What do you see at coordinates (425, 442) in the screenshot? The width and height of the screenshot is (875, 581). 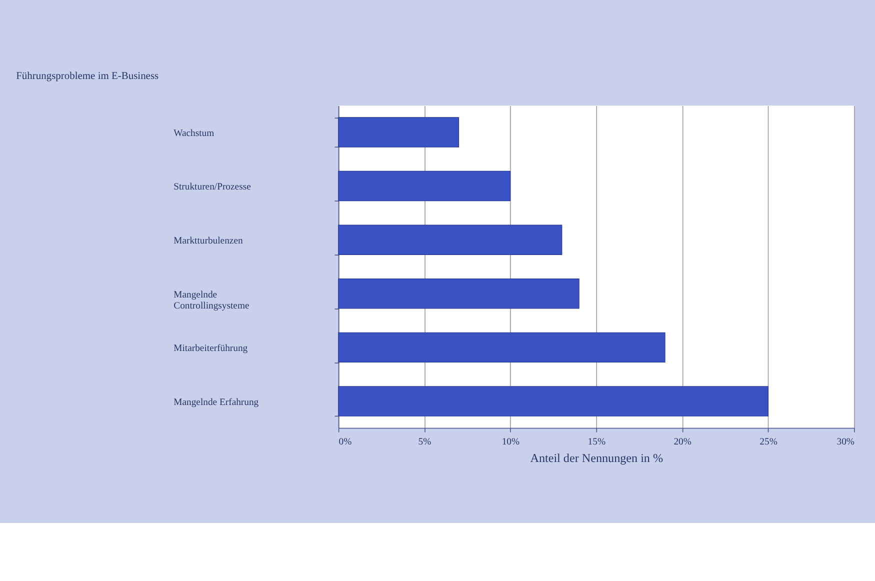 I see `x-tick-label: 5%` at bounding box center [425, 442].